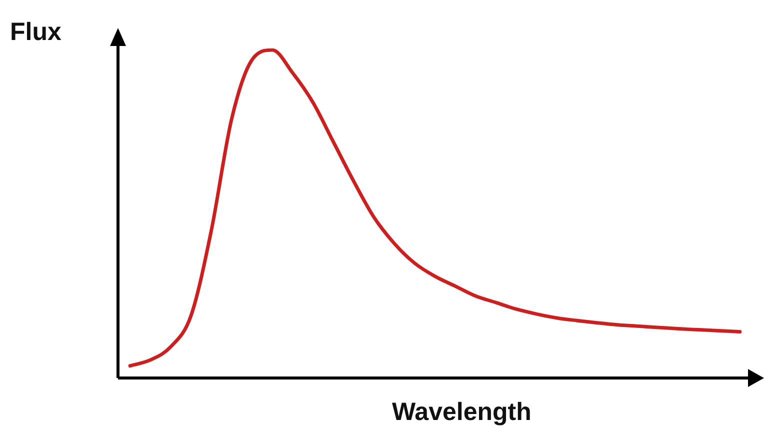 This screenshot has height=435, width=764. Describe the element at coordinates (36, 32) in the screenshot. I see `y-axis-title: Flux` at that location.